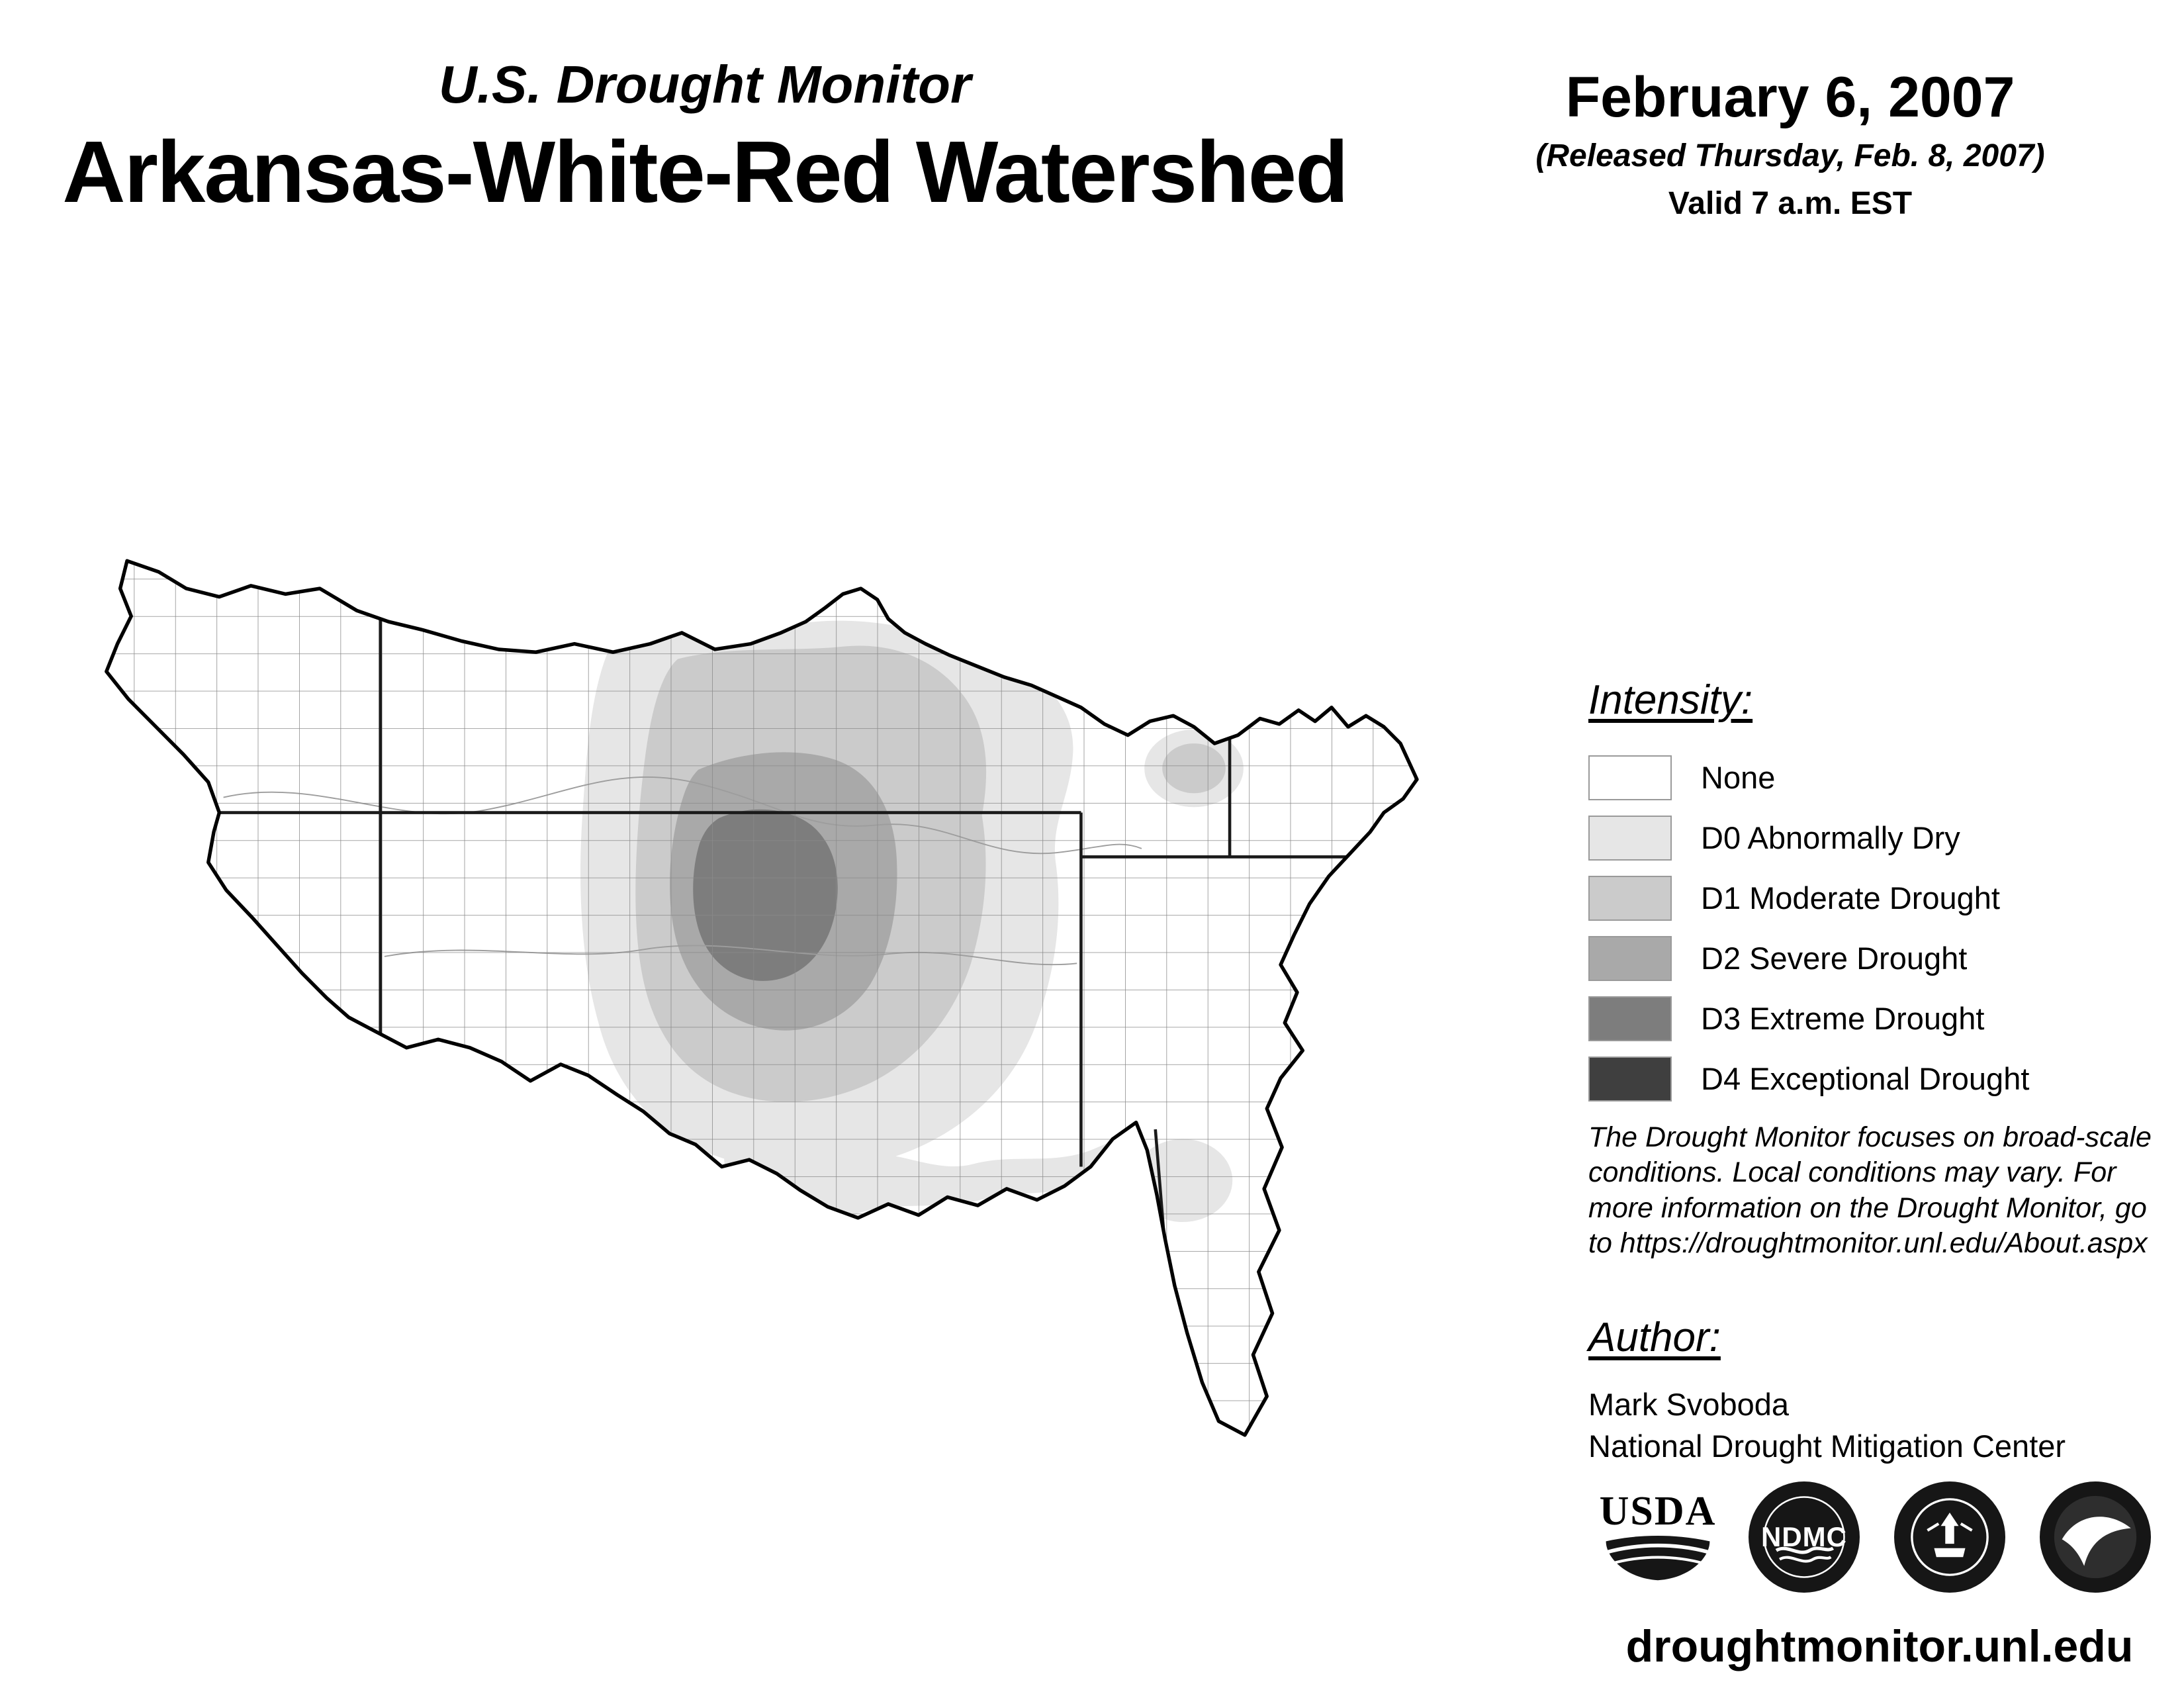 The width and height of the screenshot is (2184, 1688). I want to click on legend-item-d2: D2 Severe Drought, so click(1886, 958).